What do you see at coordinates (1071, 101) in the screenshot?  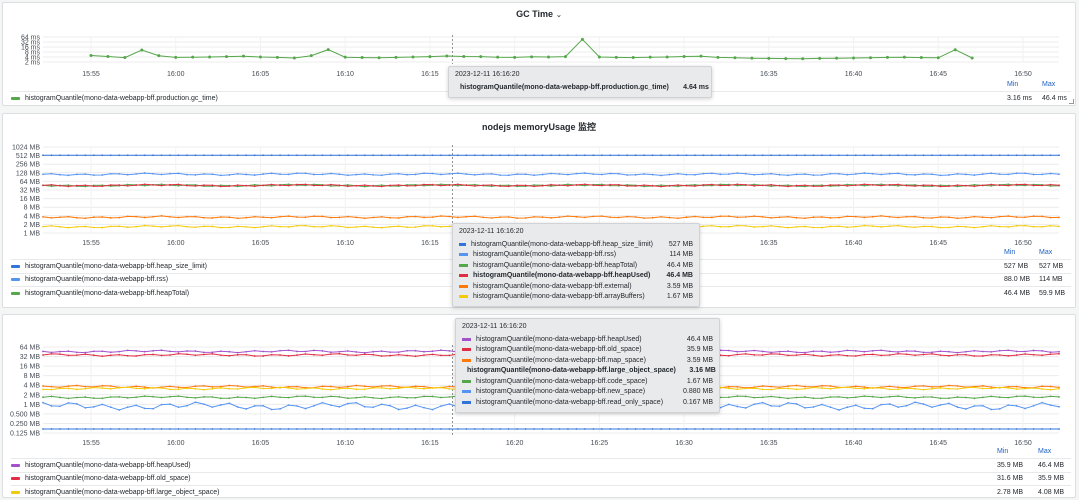 I see `resize-handle` at bounding box center [1071, 101].